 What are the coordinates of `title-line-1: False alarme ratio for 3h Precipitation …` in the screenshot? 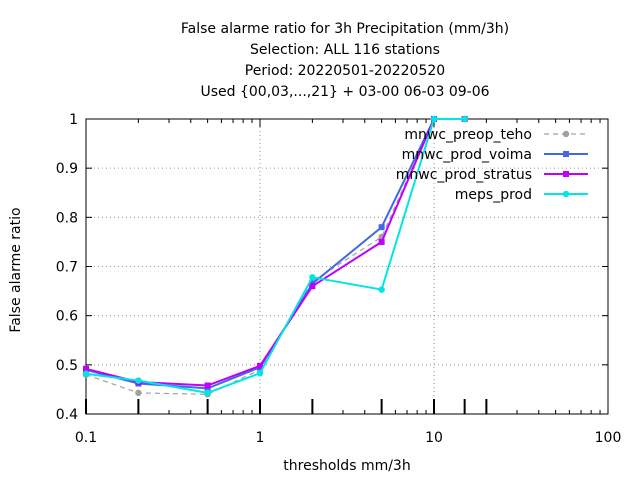 It's located at (345, 29).